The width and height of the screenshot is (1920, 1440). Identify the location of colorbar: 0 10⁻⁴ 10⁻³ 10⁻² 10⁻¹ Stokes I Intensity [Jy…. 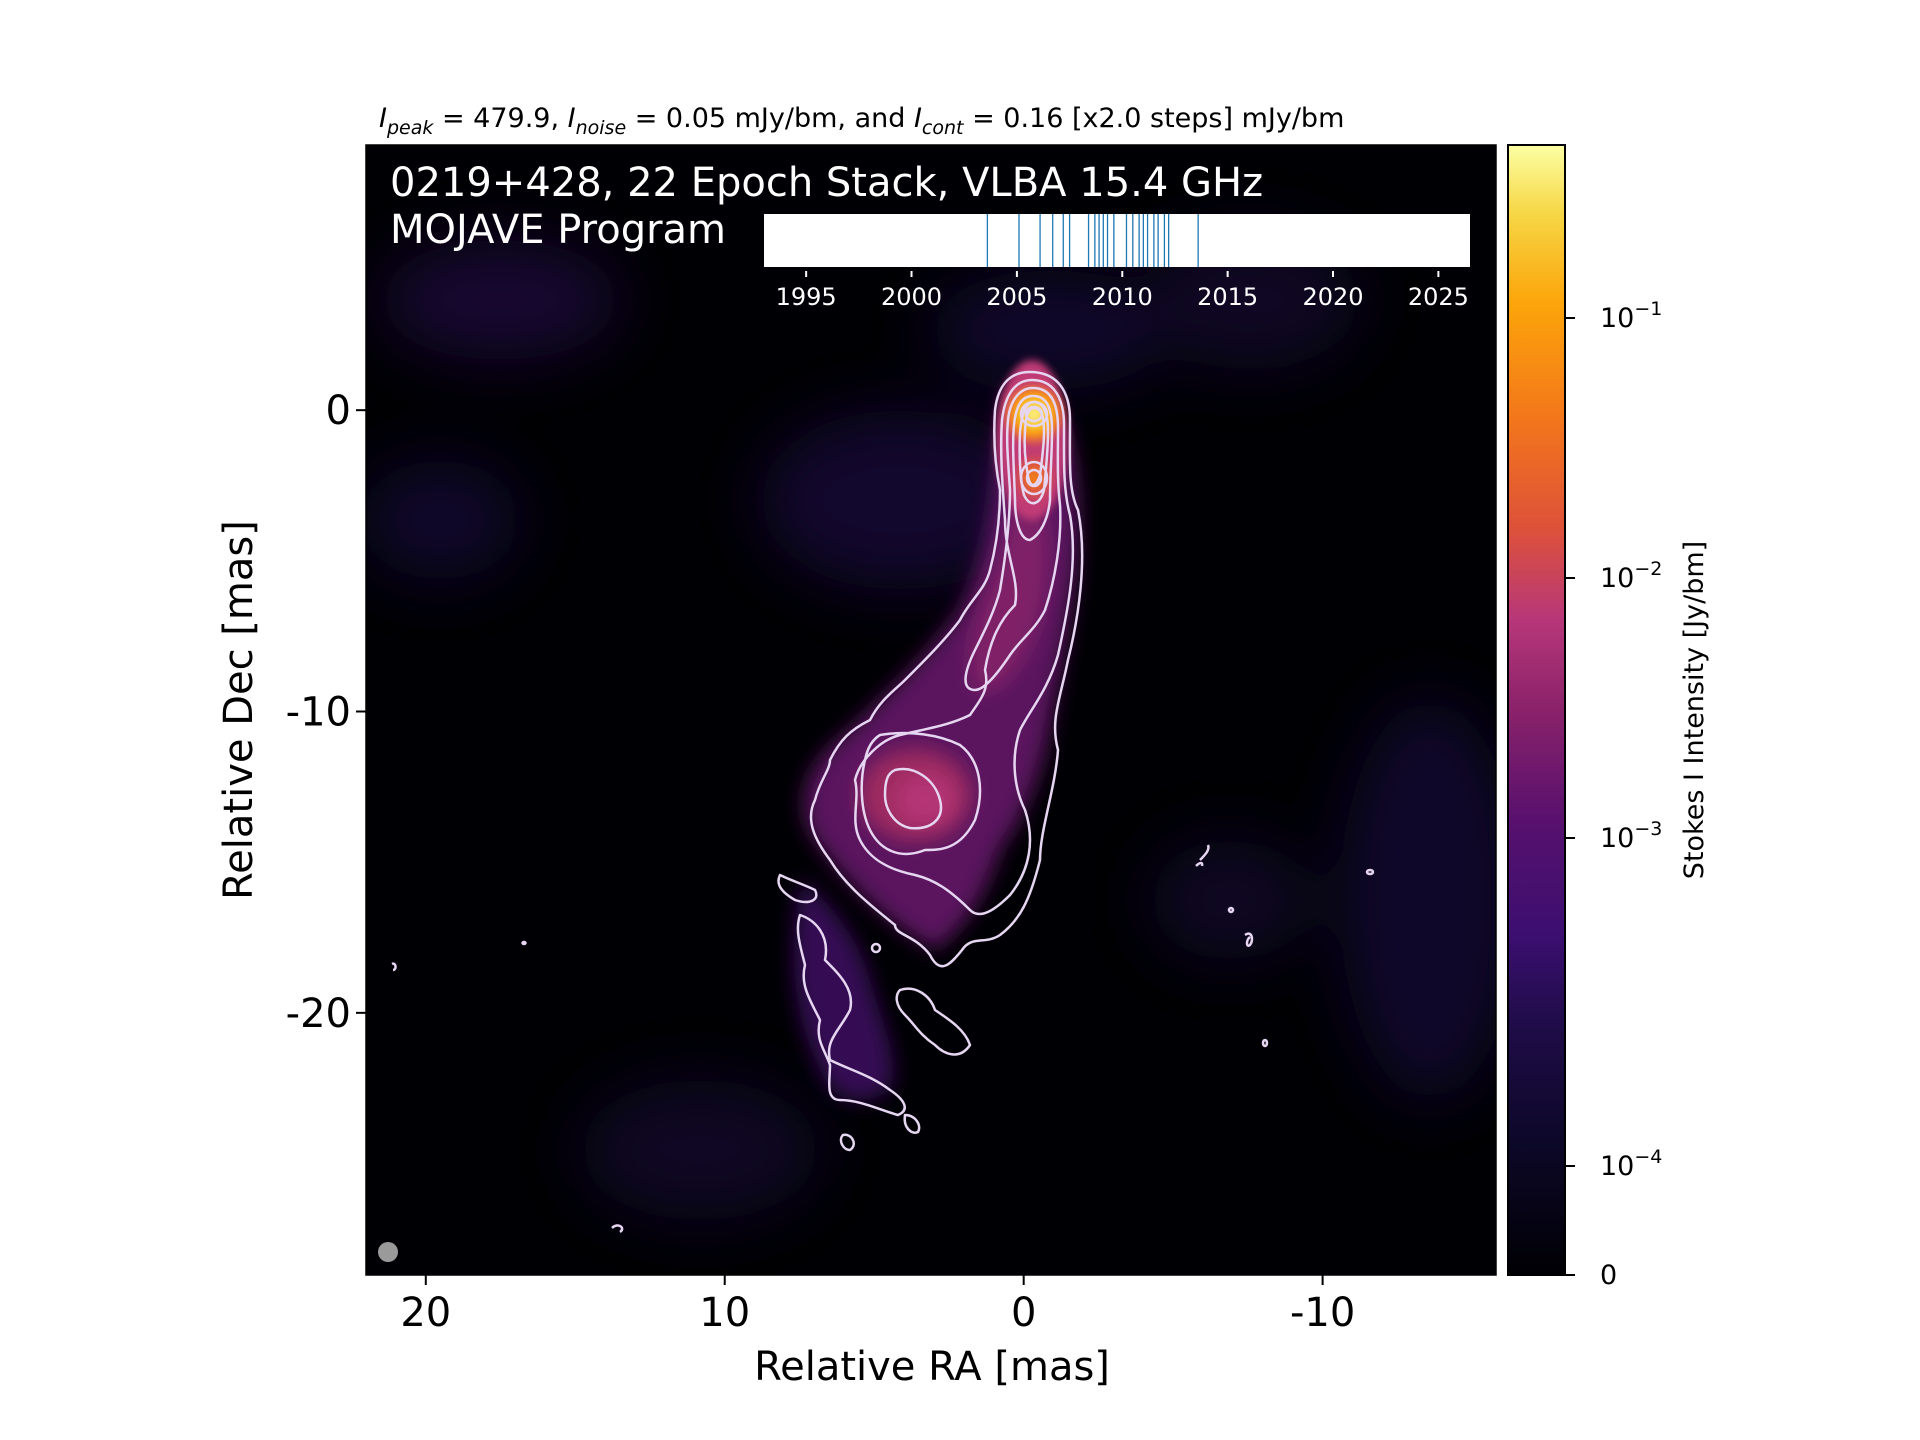
(1608, 717).